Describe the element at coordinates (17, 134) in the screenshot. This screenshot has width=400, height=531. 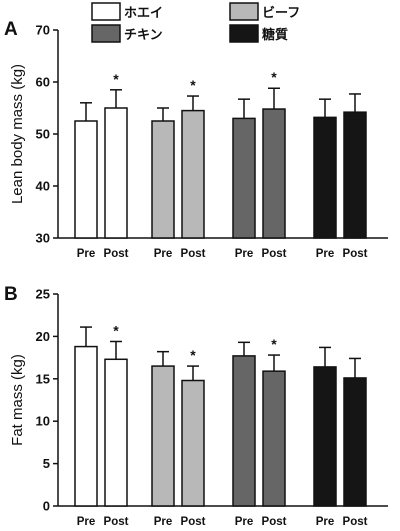
I see `y-axis-title: Lean body mass (kg)` at that location.